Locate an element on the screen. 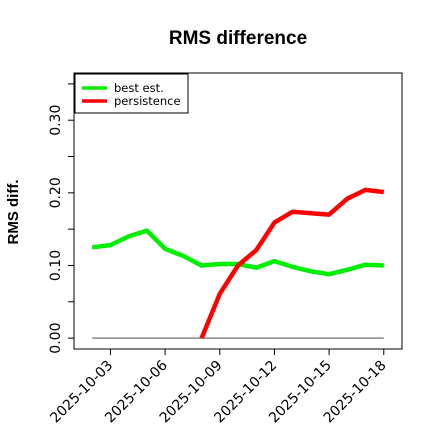 The width and height of the screenshot is (440, 440). chart-title: RMS difference is located at coordinates (238, 38).